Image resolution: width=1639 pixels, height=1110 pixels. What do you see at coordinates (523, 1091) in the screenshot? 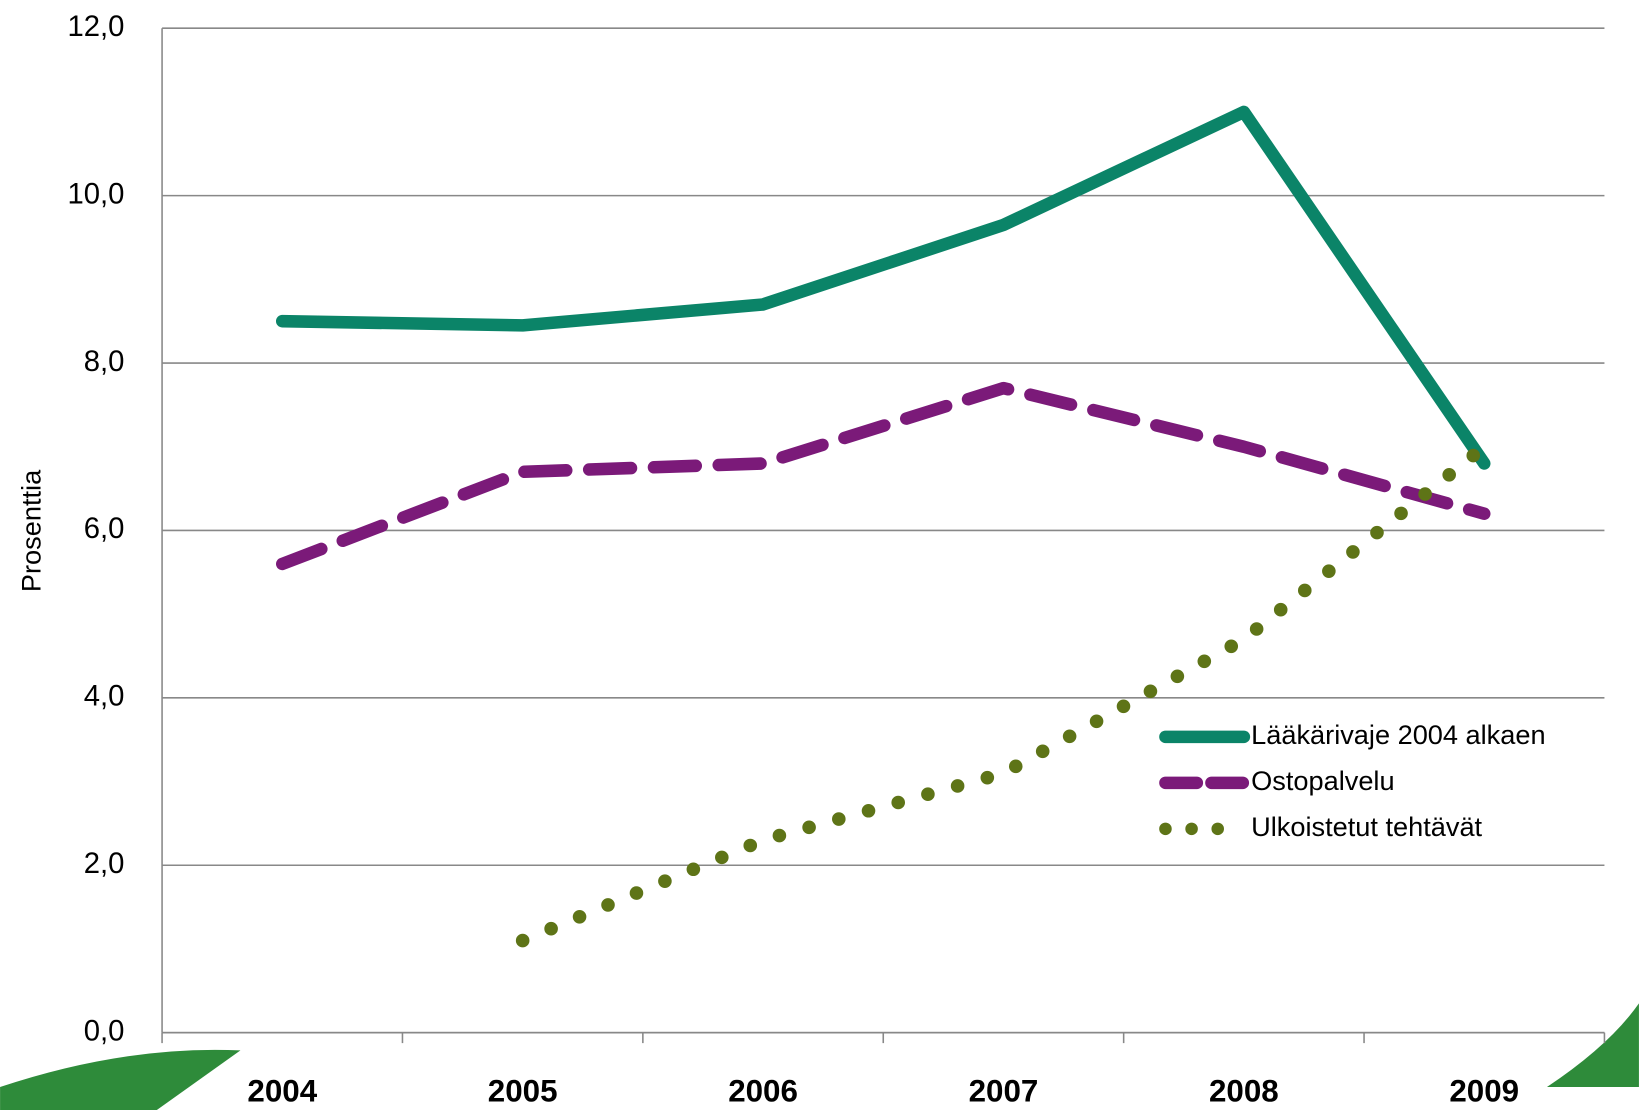
I see `x-tick-label: 2005` at bounding box center [523, 1091].